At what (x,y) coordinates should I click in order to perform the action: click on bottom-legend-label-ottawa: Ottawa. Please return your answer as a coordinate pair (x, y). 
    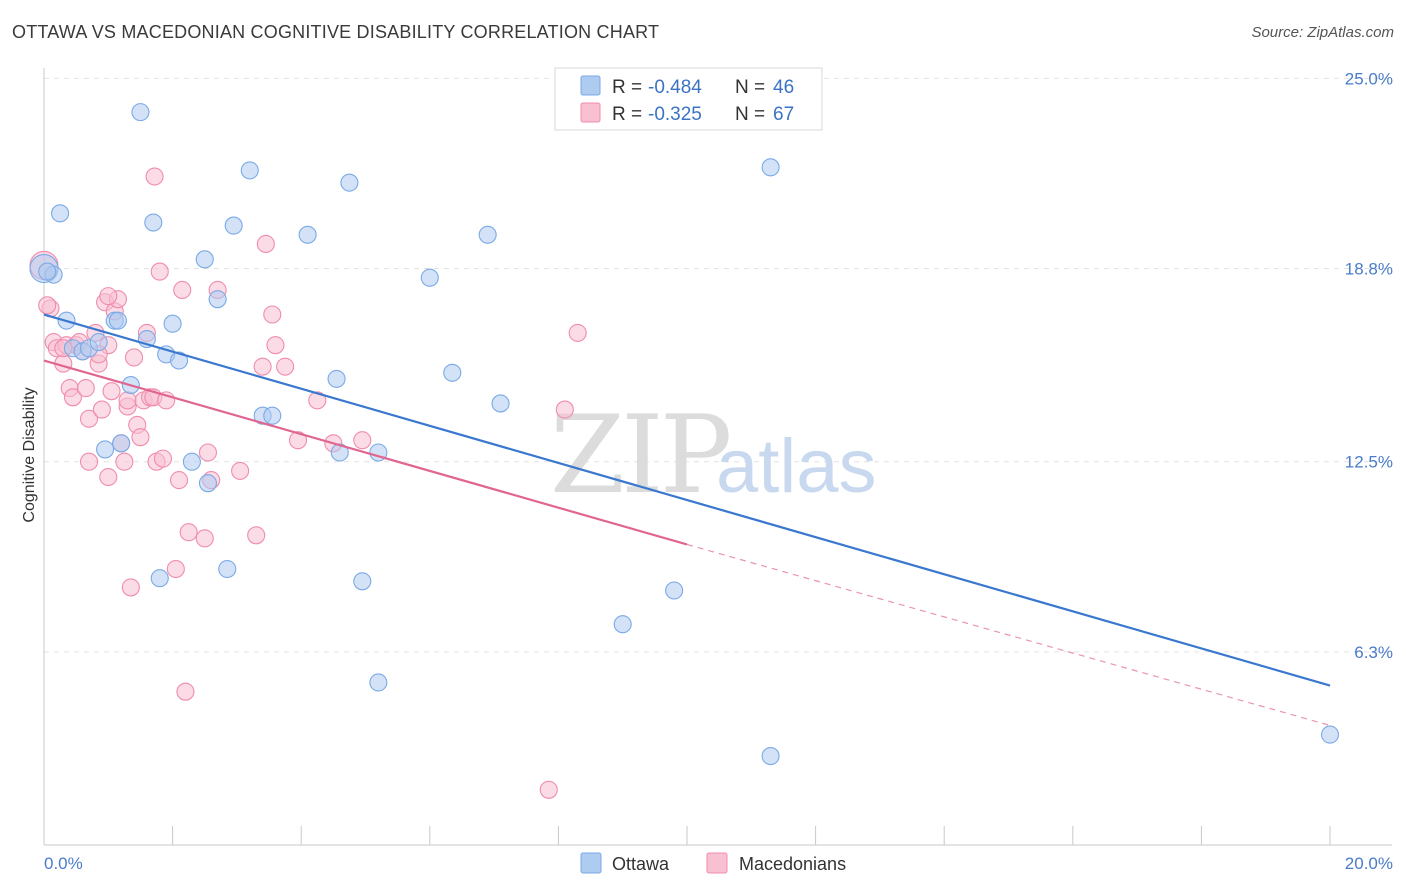
    Looking at the image, I should click on (641, 864).